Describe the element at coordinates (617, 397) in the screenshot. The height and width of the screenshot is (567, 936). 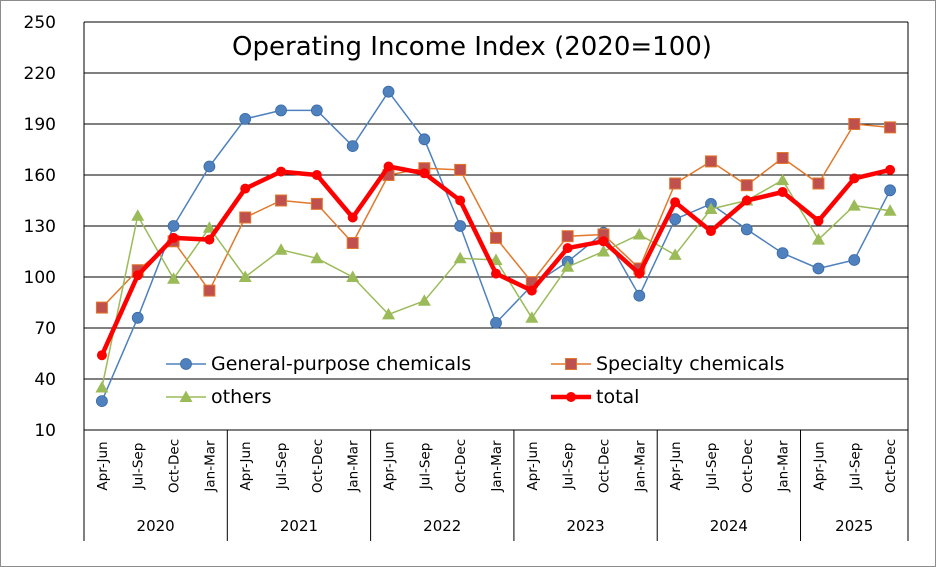
I see `legend-label: total` at that location.